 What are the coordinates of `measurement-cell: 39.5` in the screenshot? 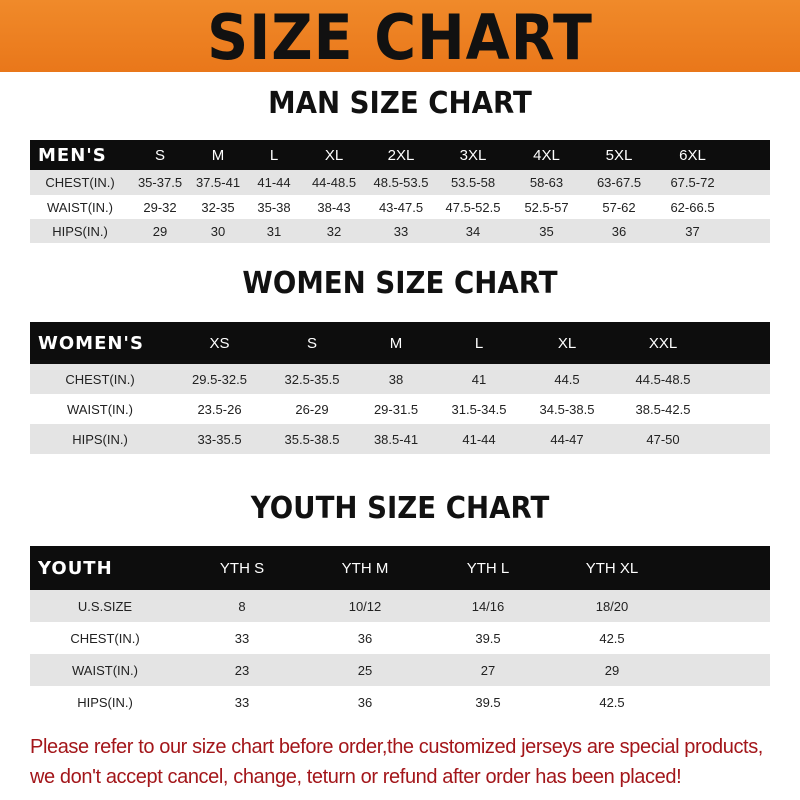 It's located at (488, 702).